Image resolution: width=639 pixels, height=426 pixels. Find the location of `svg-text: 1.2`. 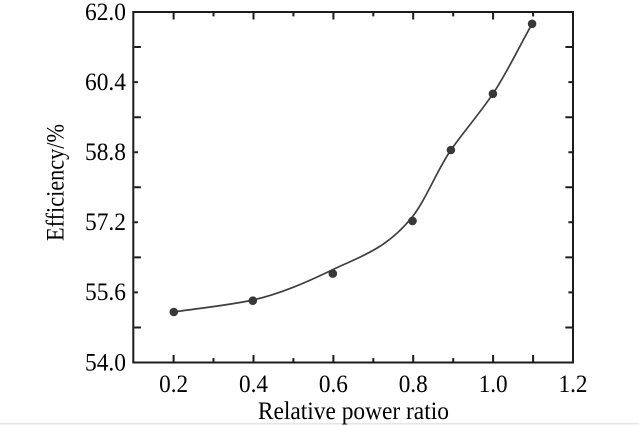

svg-text: 1.2 is located at coordinates (573, 384).